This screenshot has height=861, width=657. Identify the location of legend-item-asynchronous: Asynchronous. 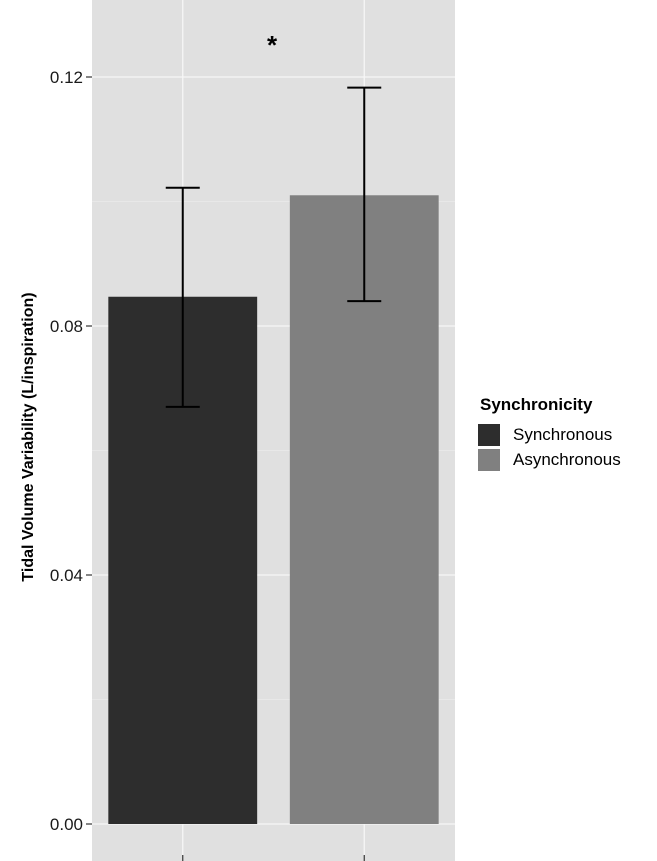
(549, 459).